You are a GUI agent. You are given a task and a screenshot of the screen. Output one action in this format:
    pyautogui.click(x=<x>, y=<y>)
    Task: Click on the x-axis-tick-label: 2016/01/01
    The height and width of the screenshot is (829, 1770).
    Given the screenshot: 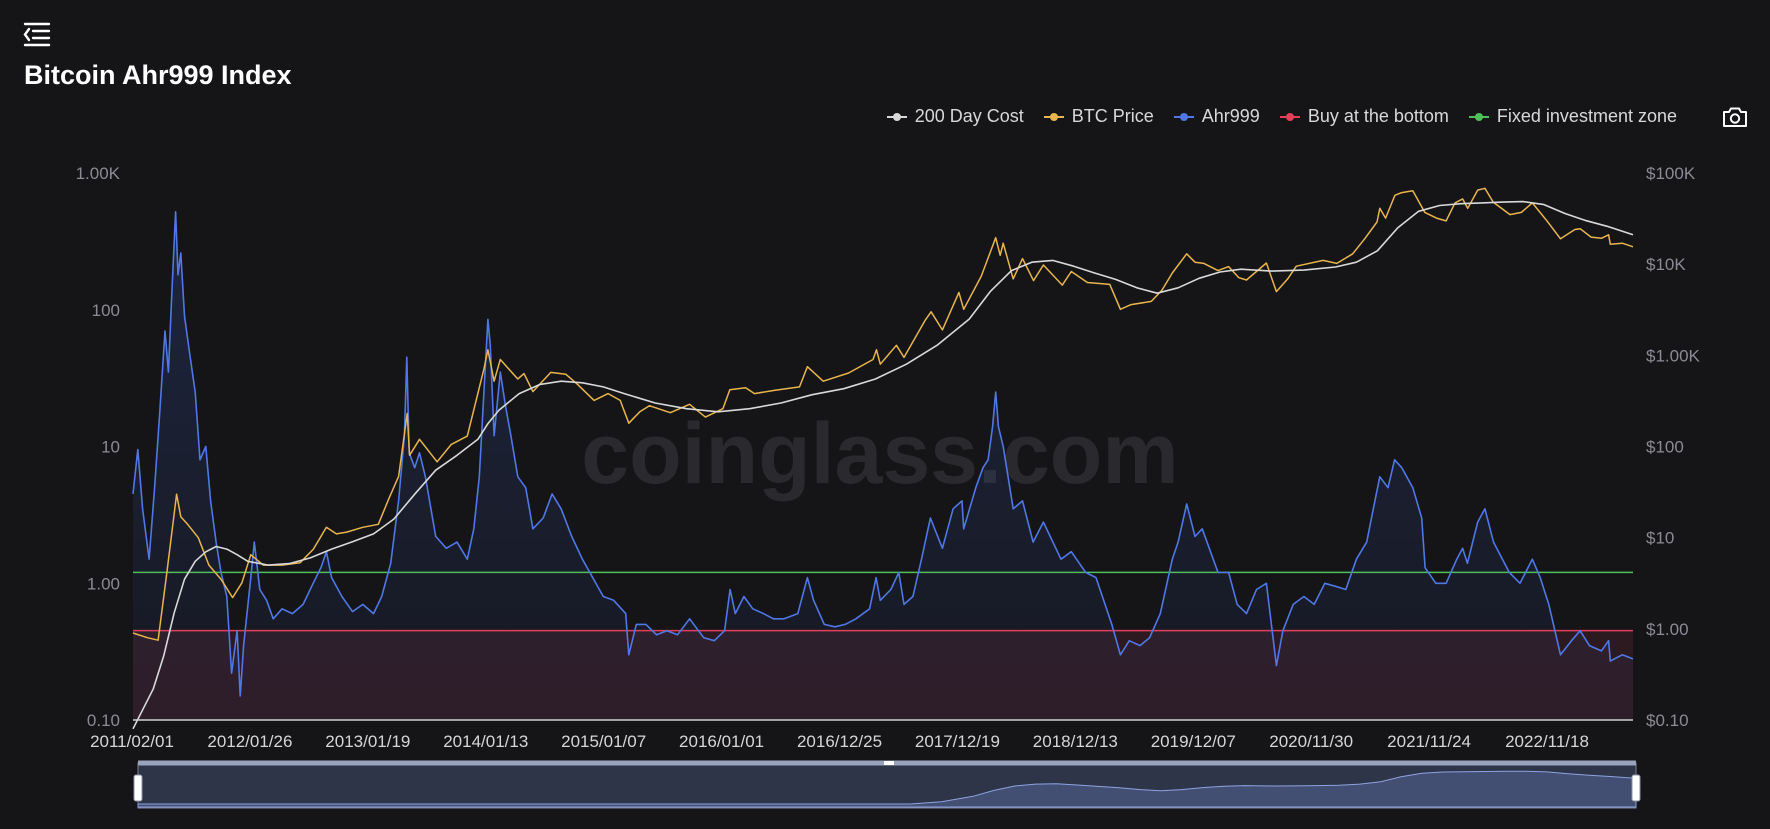 What is the action you would take?
    pyautogui.click(x=721, y=741)
    